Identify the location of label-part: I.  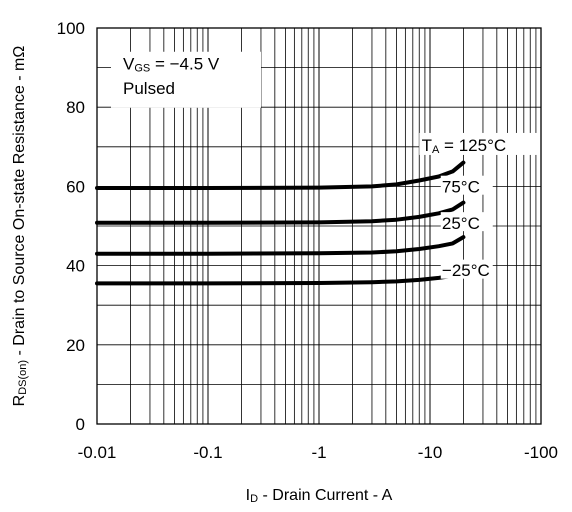
(248, 495).